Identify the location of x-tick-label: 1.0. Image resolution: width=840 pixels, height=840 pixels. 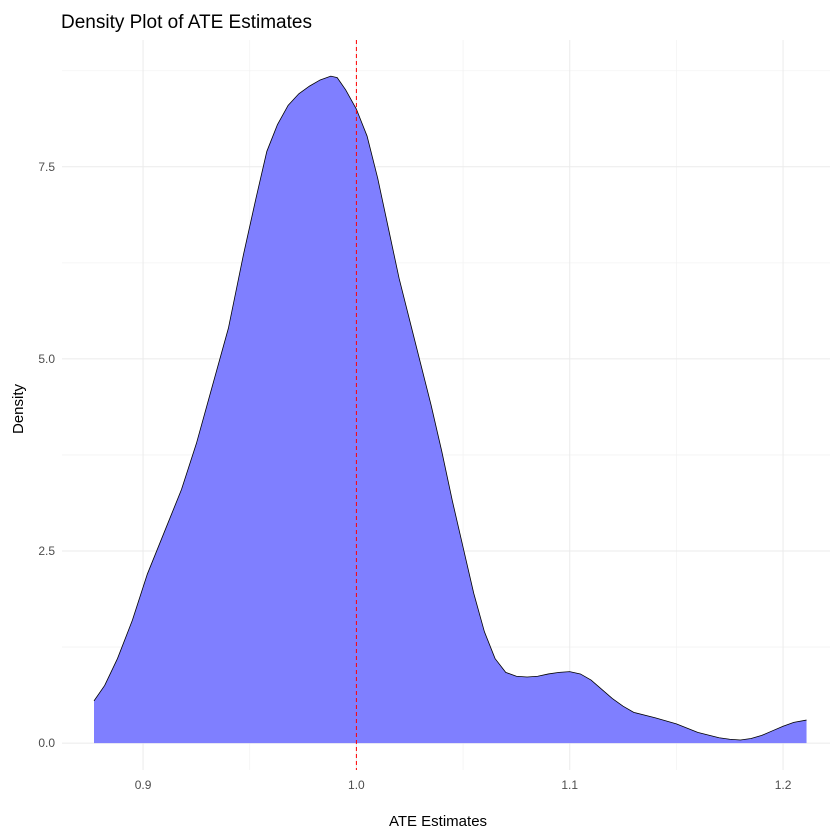
(356, 785).